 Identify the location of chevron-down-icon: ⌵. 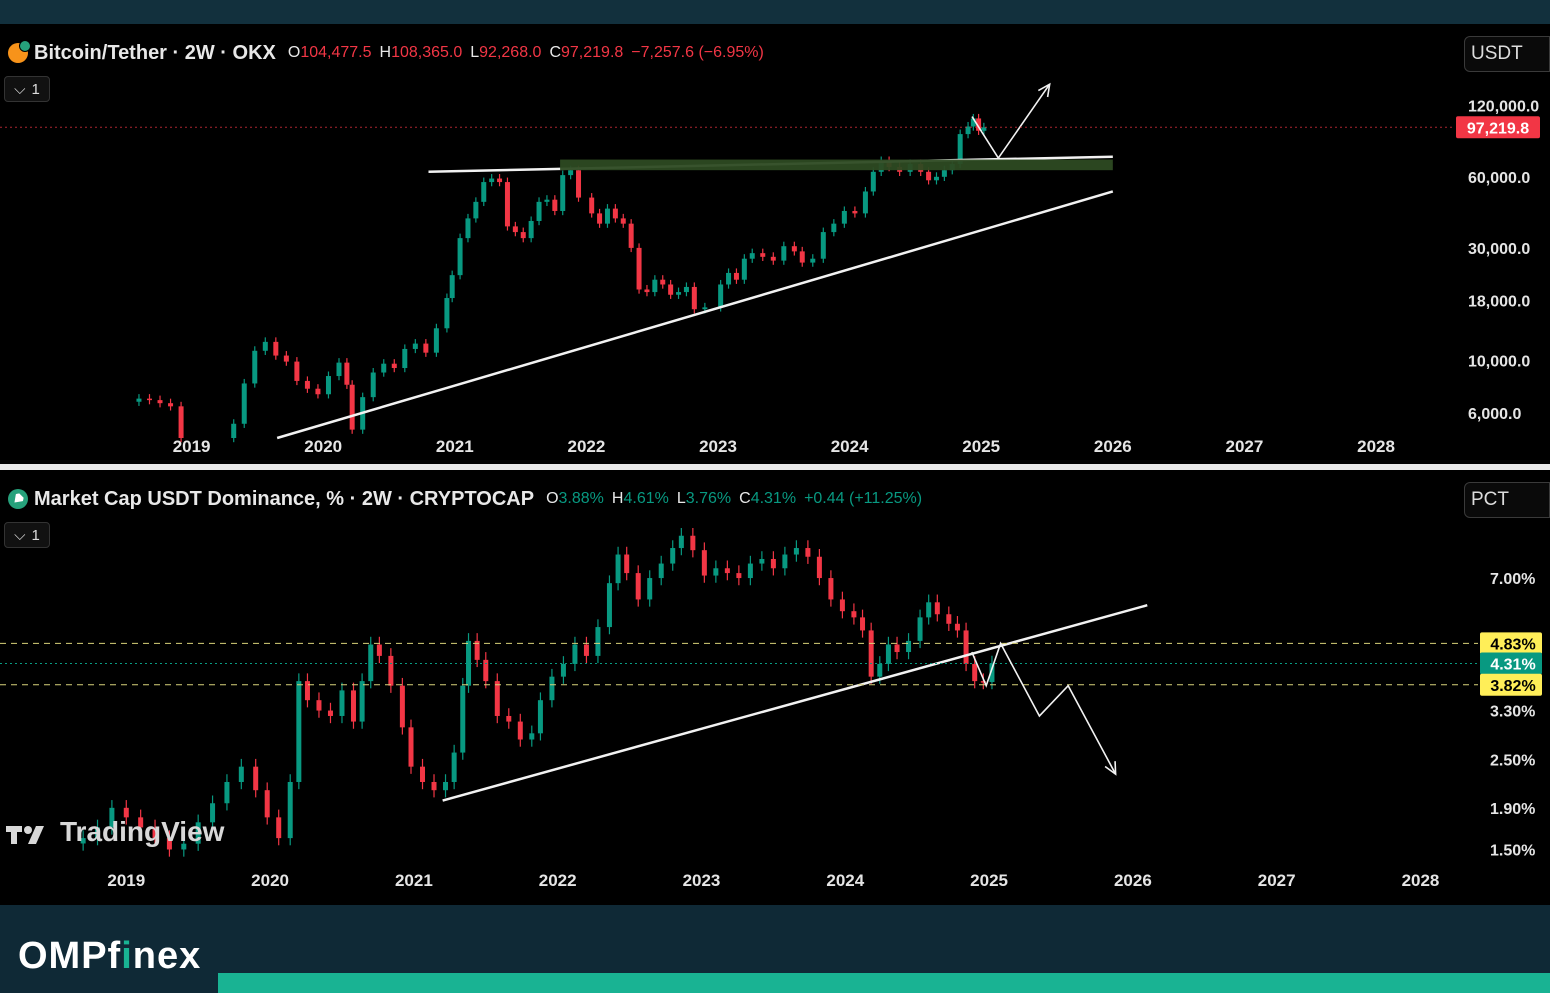
(20, 535).